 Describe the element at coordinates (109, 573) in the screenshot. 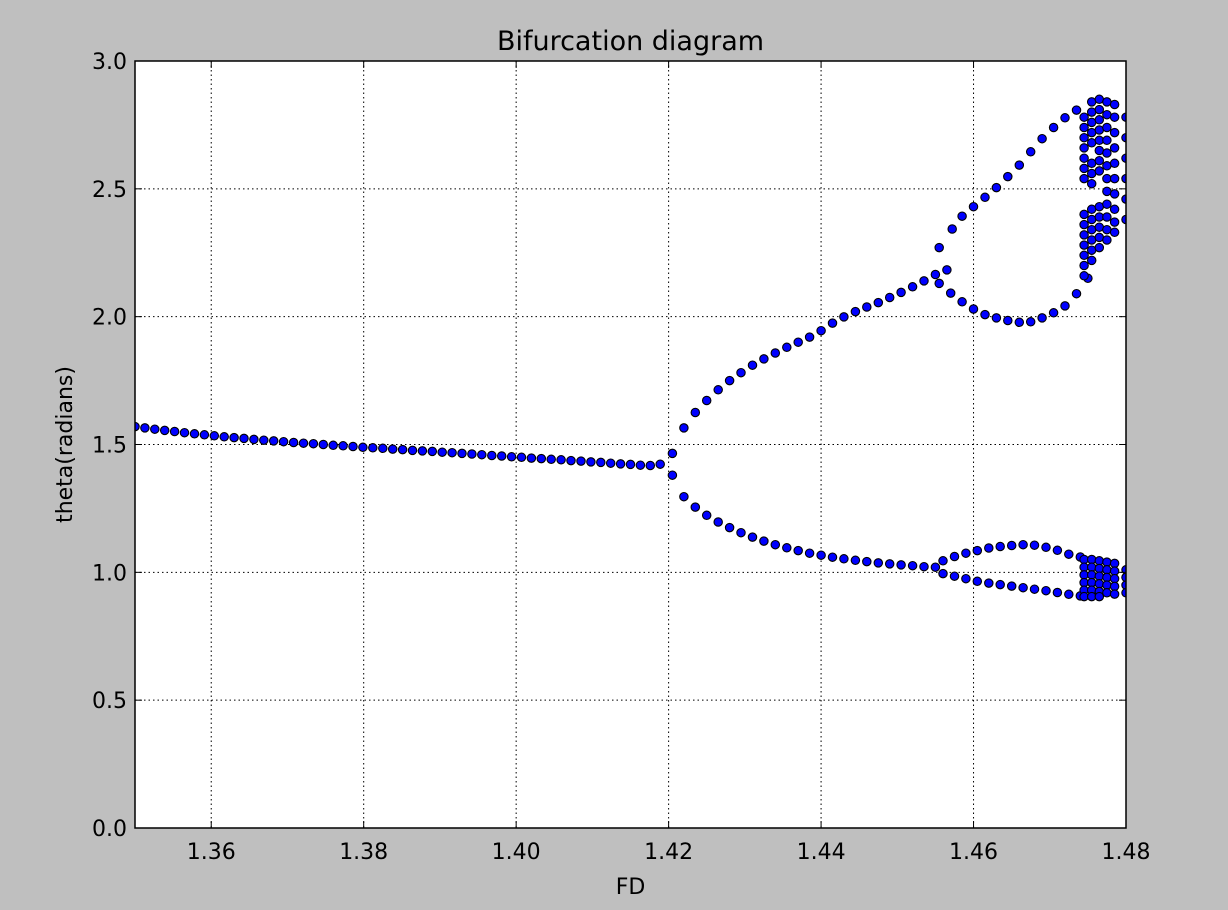

I see `y-tick-label: 1.0` at that location.